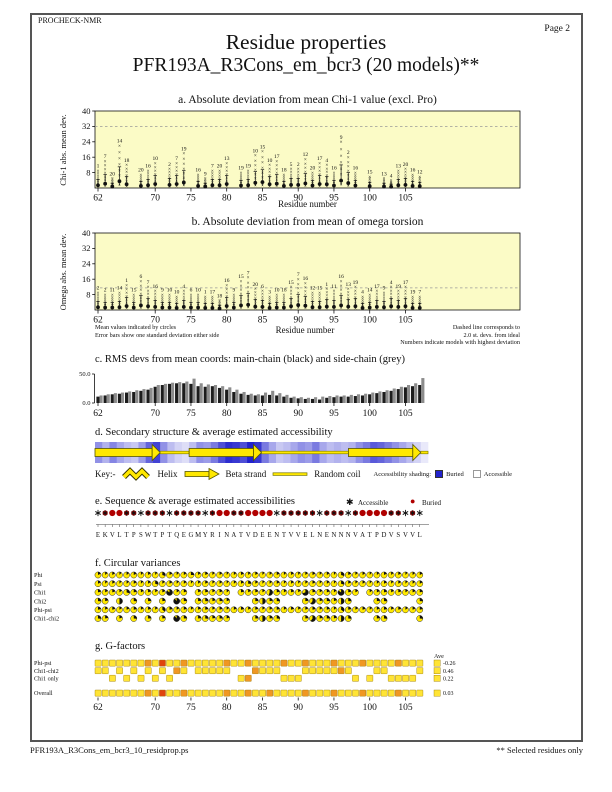 This screenshot has width=612, height=792. What do you see at coordinates (306, 279) in the screenshot?
I see `max-model-number: 16` at bounding box center [306, 279].